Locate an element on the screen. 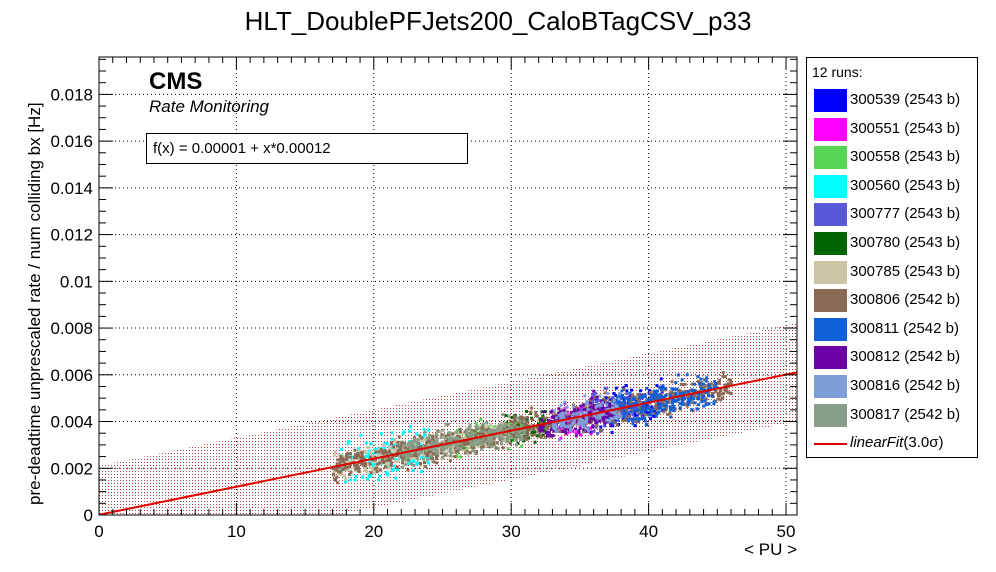 The image size is (996, 572). legend-label: 300811 (2542 b) is located at coordinates (904, 328).